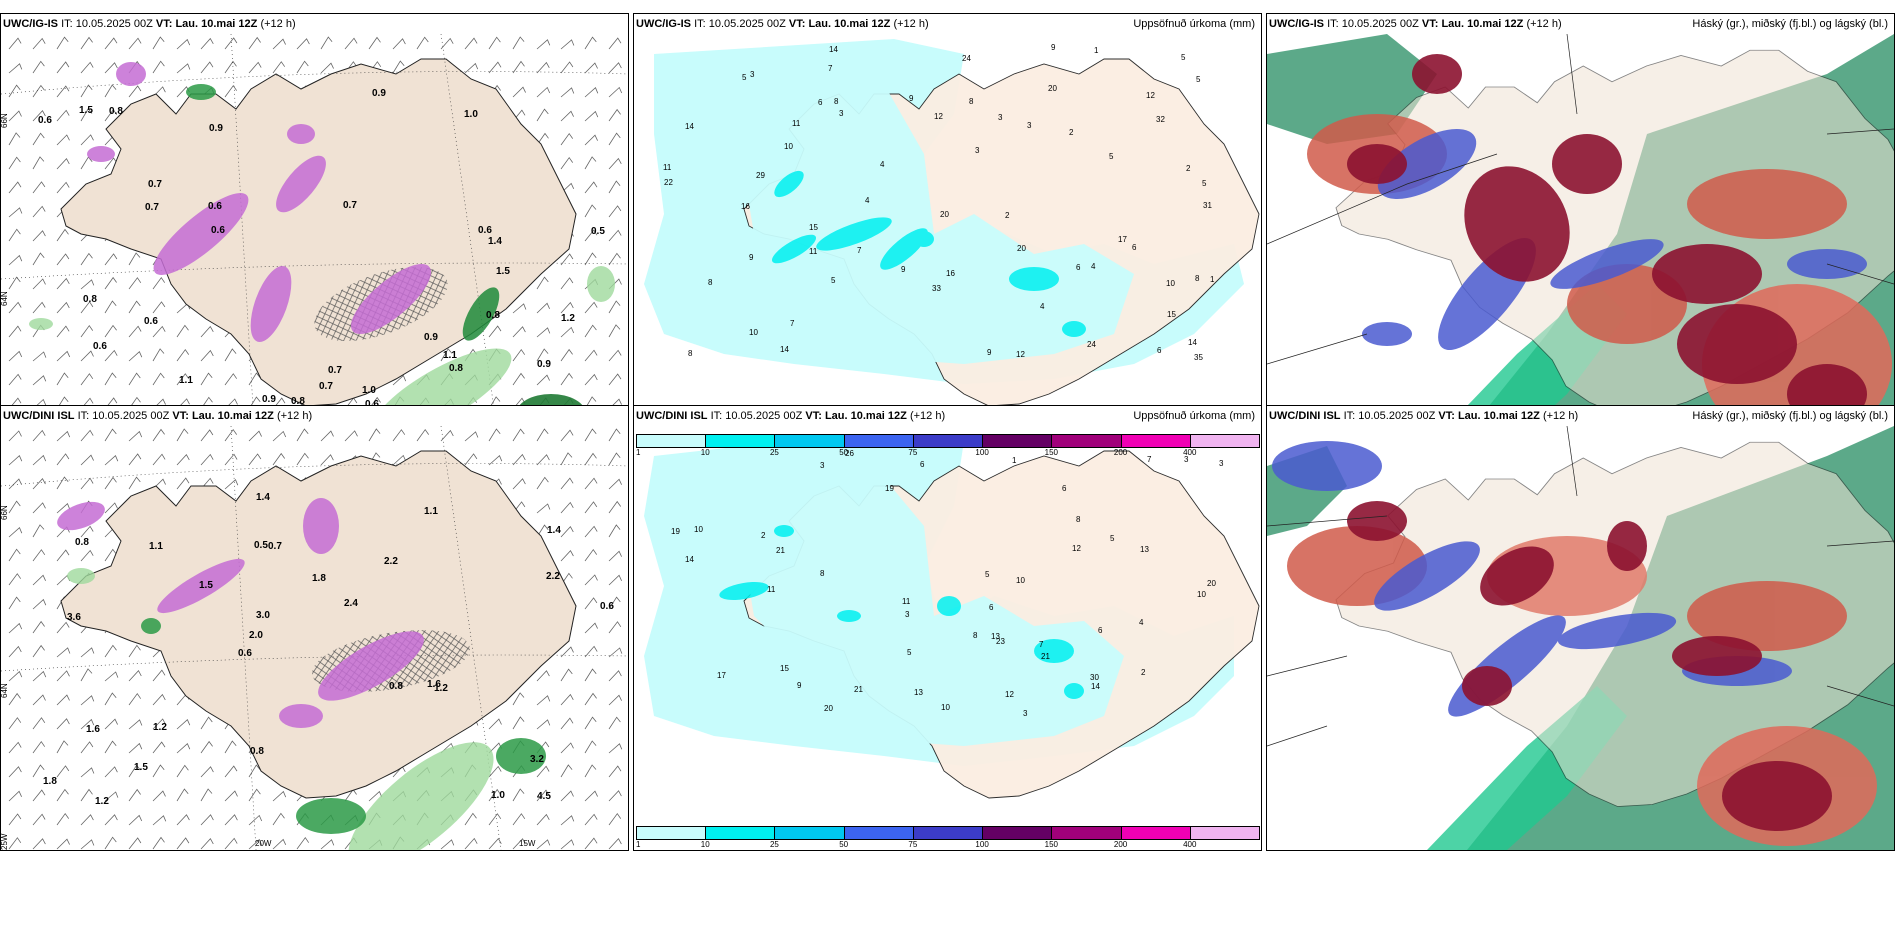 The image size is (1900, 950). I want to click on value-label: 0.7, so click(350, 205).